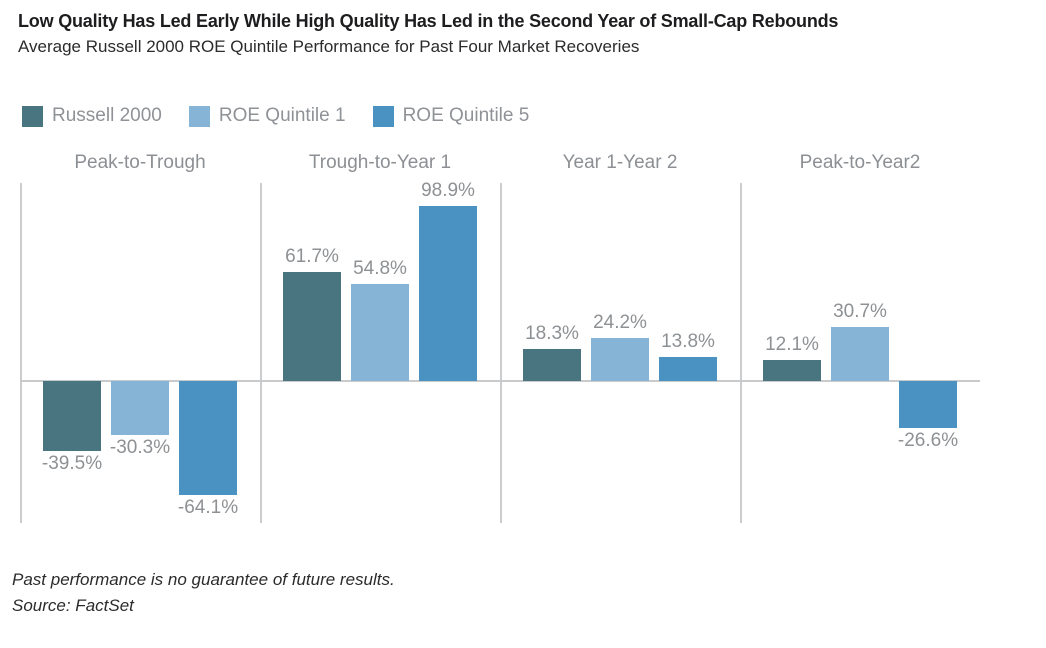 The width and height of the screenshot is (1046, 648). What do you see at coordinates (620, 323) in the screenshot?
I see `bar-value-label: 24.2%` at bounding box center [620, 323].